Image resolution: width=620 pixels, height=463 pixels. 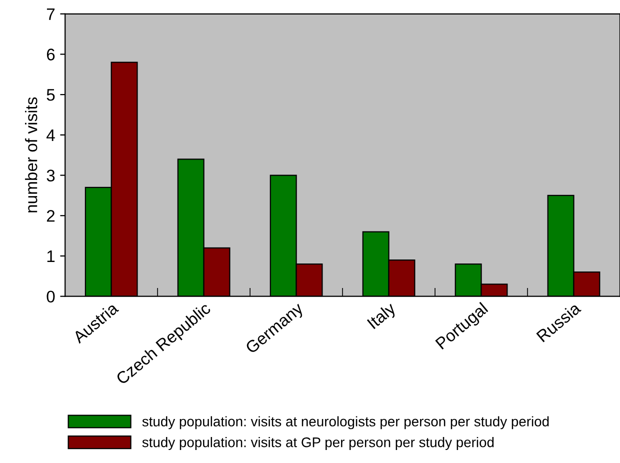 What do you see at coordinates (345, 423) in the screenshot?
I see `legend-label: study population: visits at neurologists per person per study period` at bounding box center [345, 423].